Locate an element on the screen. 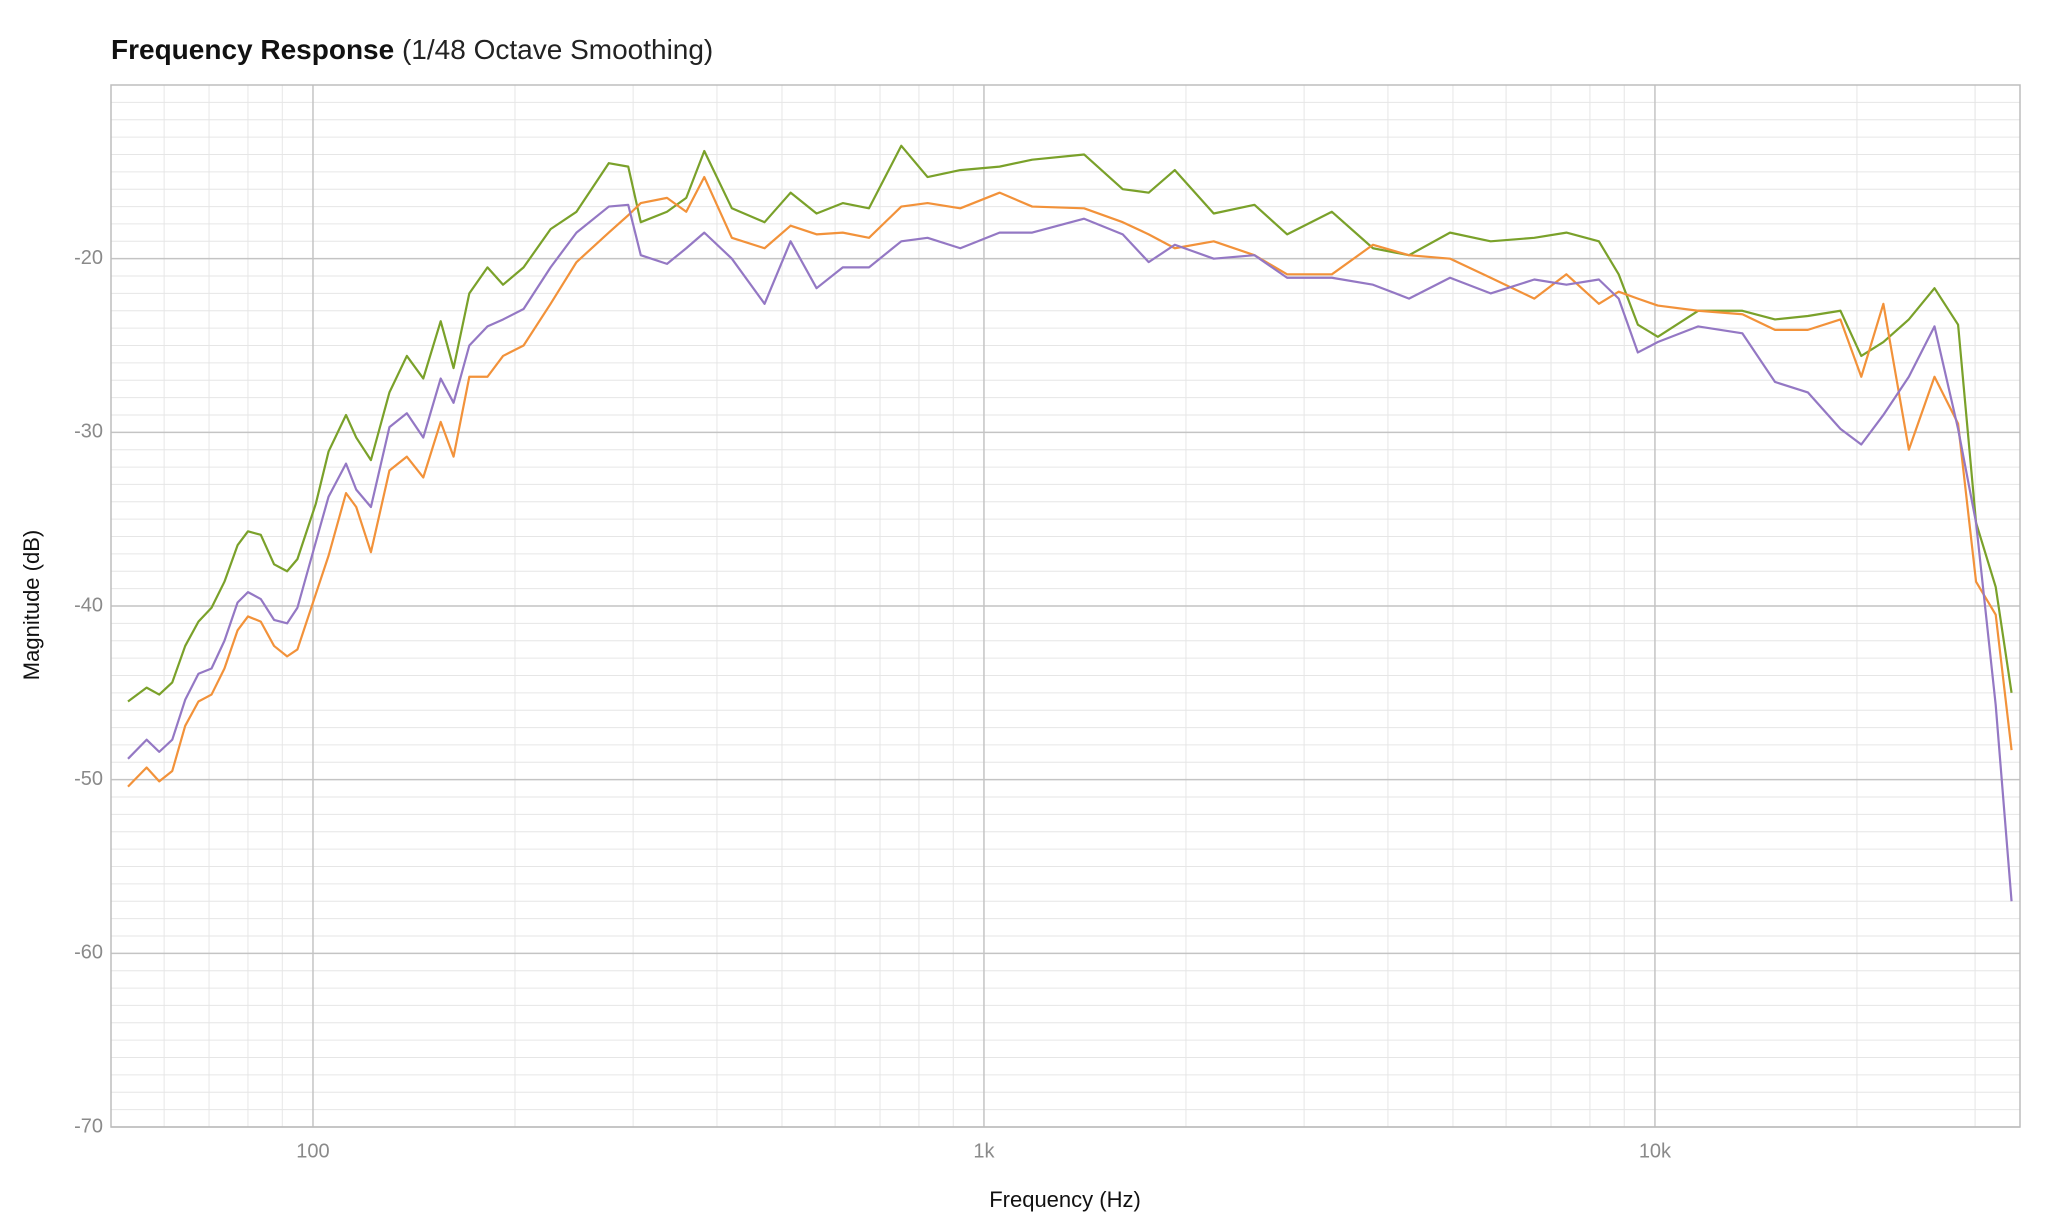 Image resolution: width=2048 pixels, height=1222 pixels. x-tick-label: 100 is located at coordinates (312, 1151).